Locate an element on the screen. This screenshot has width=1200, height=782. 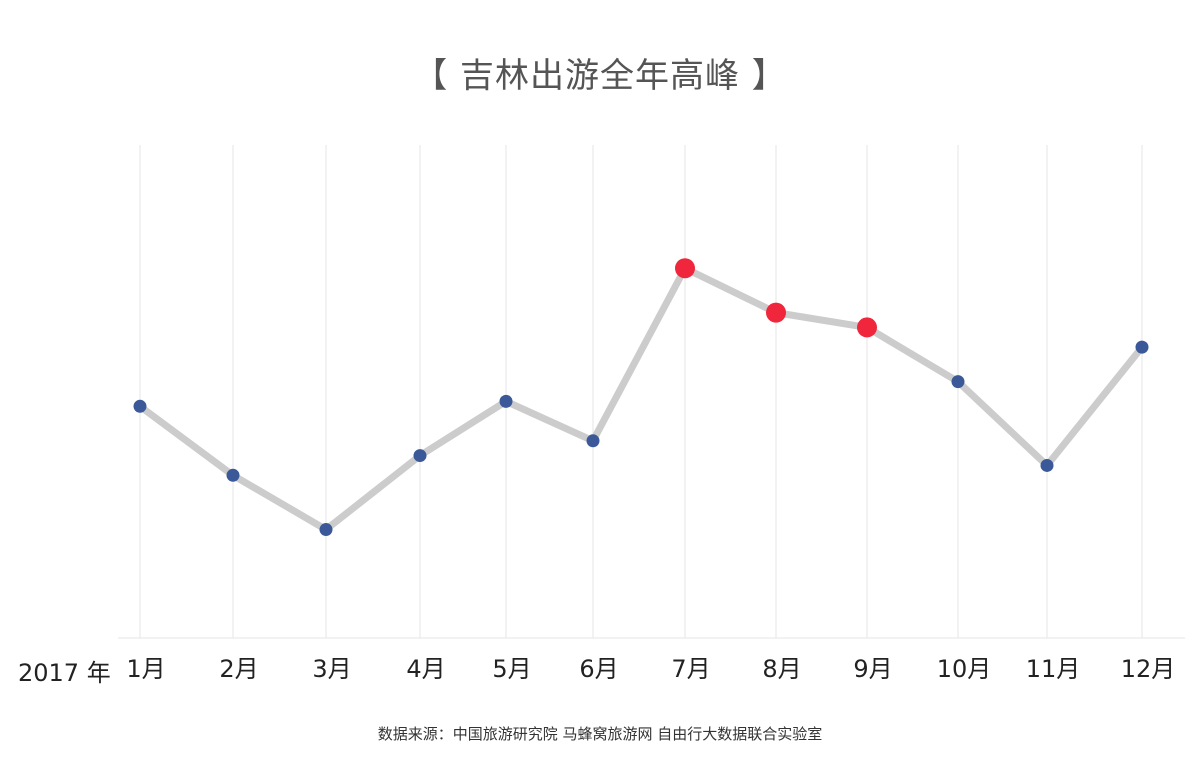
x-tick-label: 11月 is located at coordinates (1053, 669).